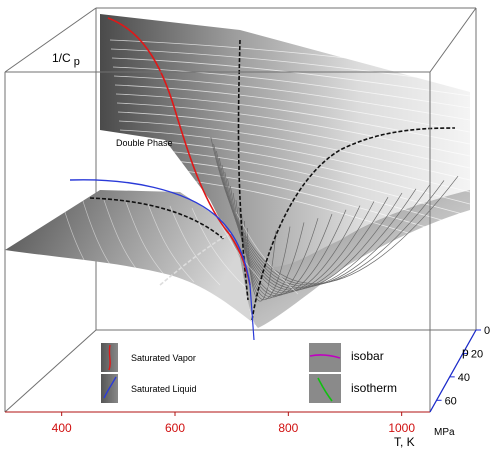 This screenshot has height=455, width=490. I want to click on surface-front-sheet, so click(128, 256).